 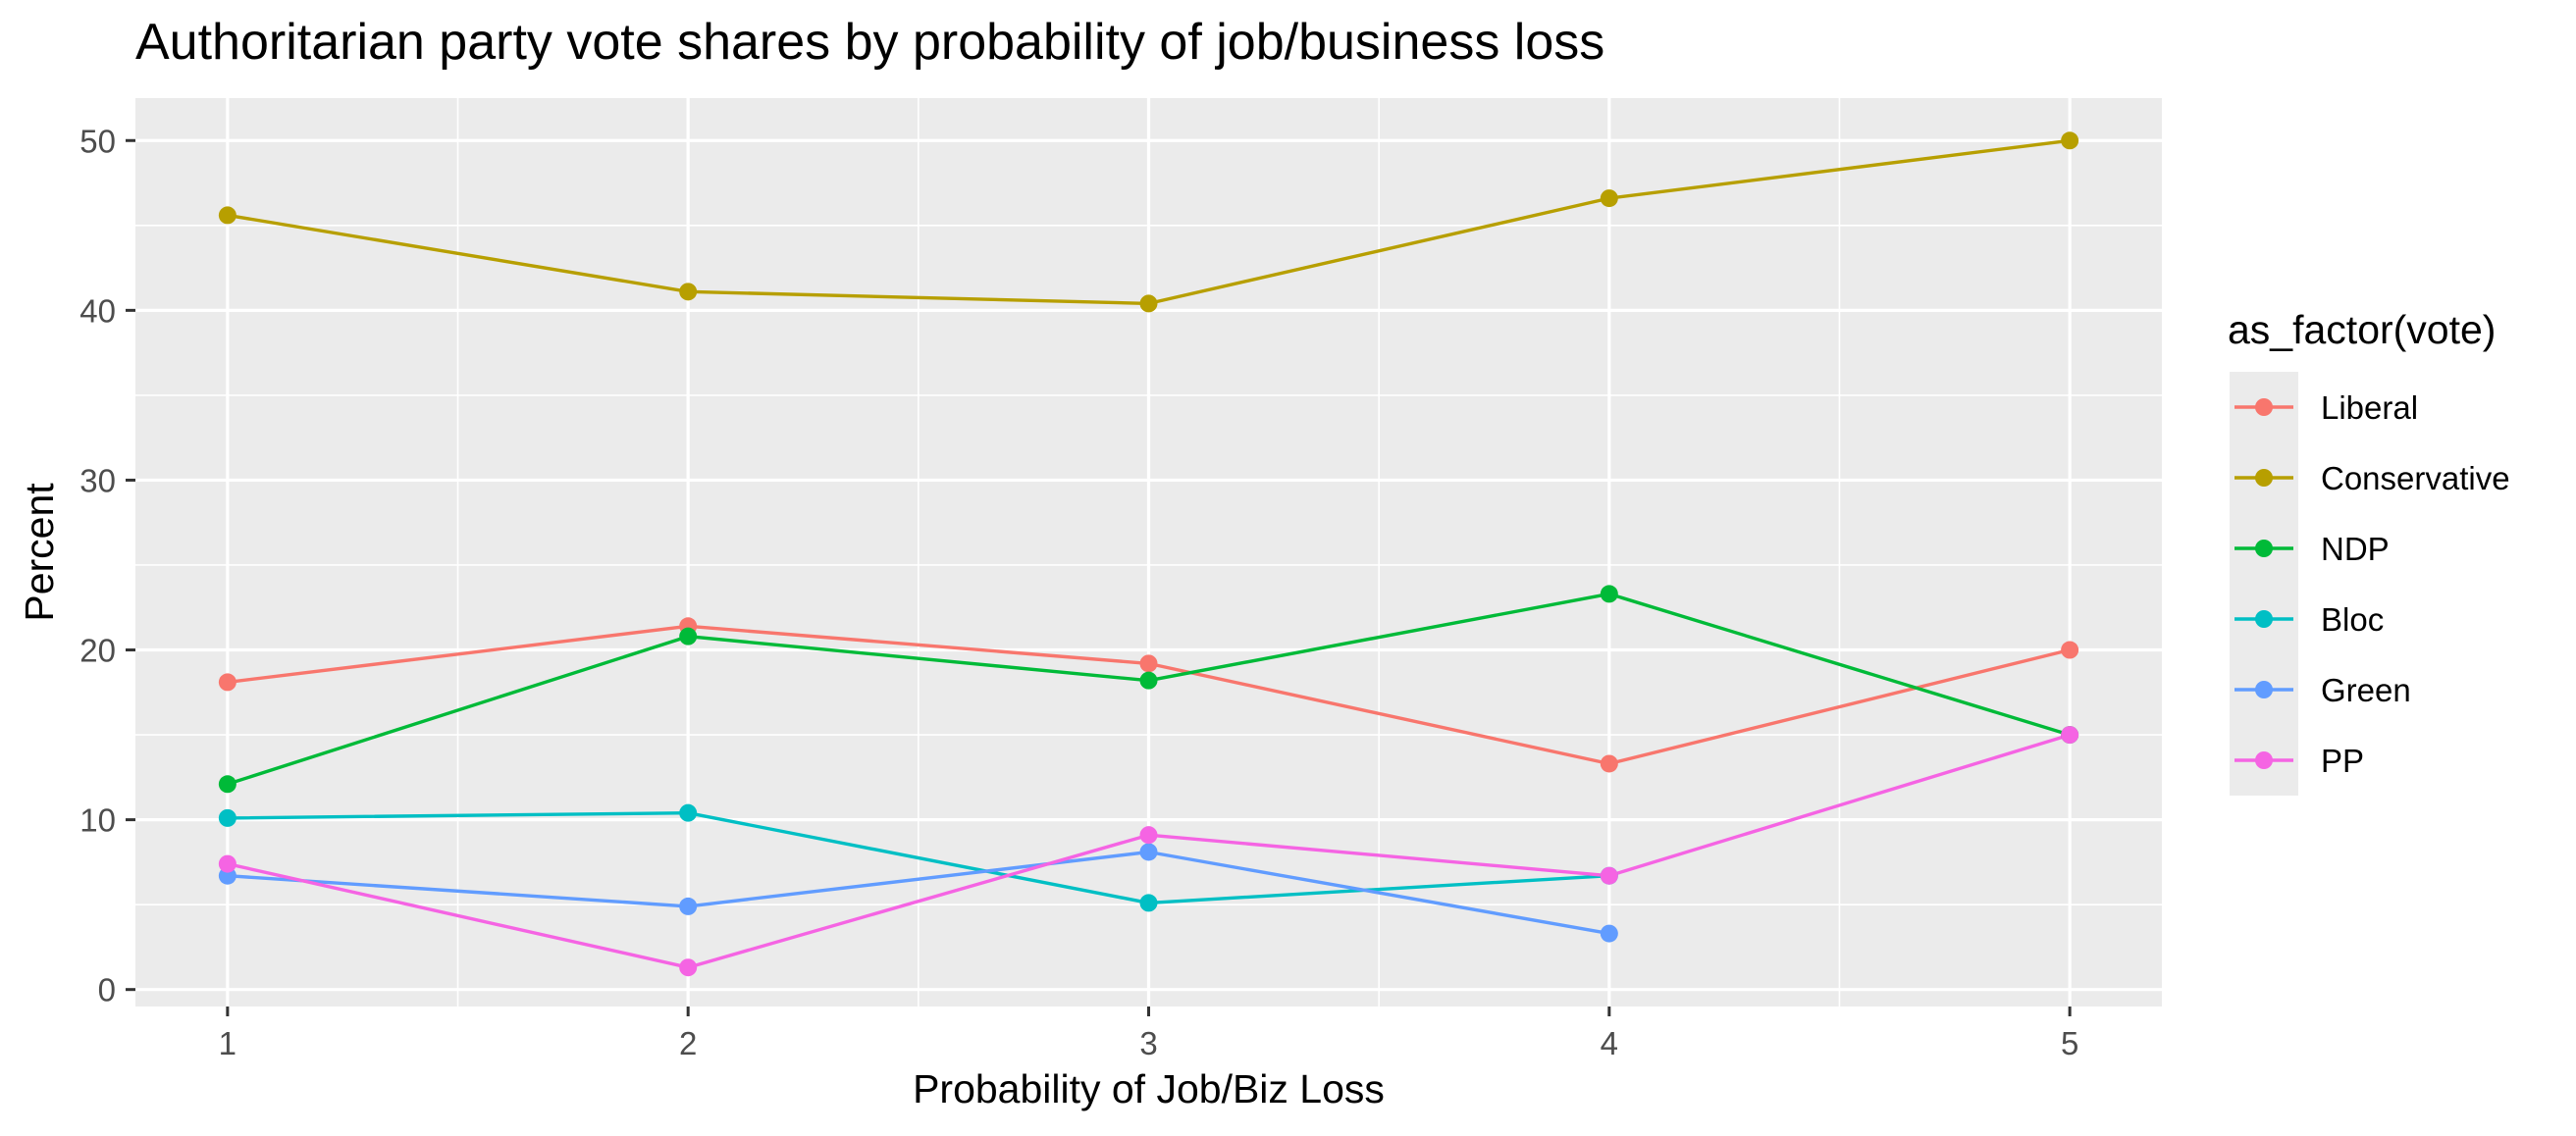 What do you see at coordinates (688, 1043) in the screenshot?
I see `x-tick-label: 2` at bounding box center [688, 1043].